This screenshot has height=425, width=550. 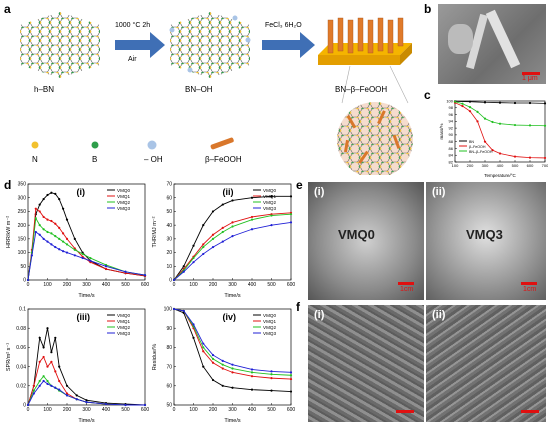 What do you see at coordinates (193, 410) in the screenshot?
I see `x-tick-label: 100` at bounding box center [193, 410].